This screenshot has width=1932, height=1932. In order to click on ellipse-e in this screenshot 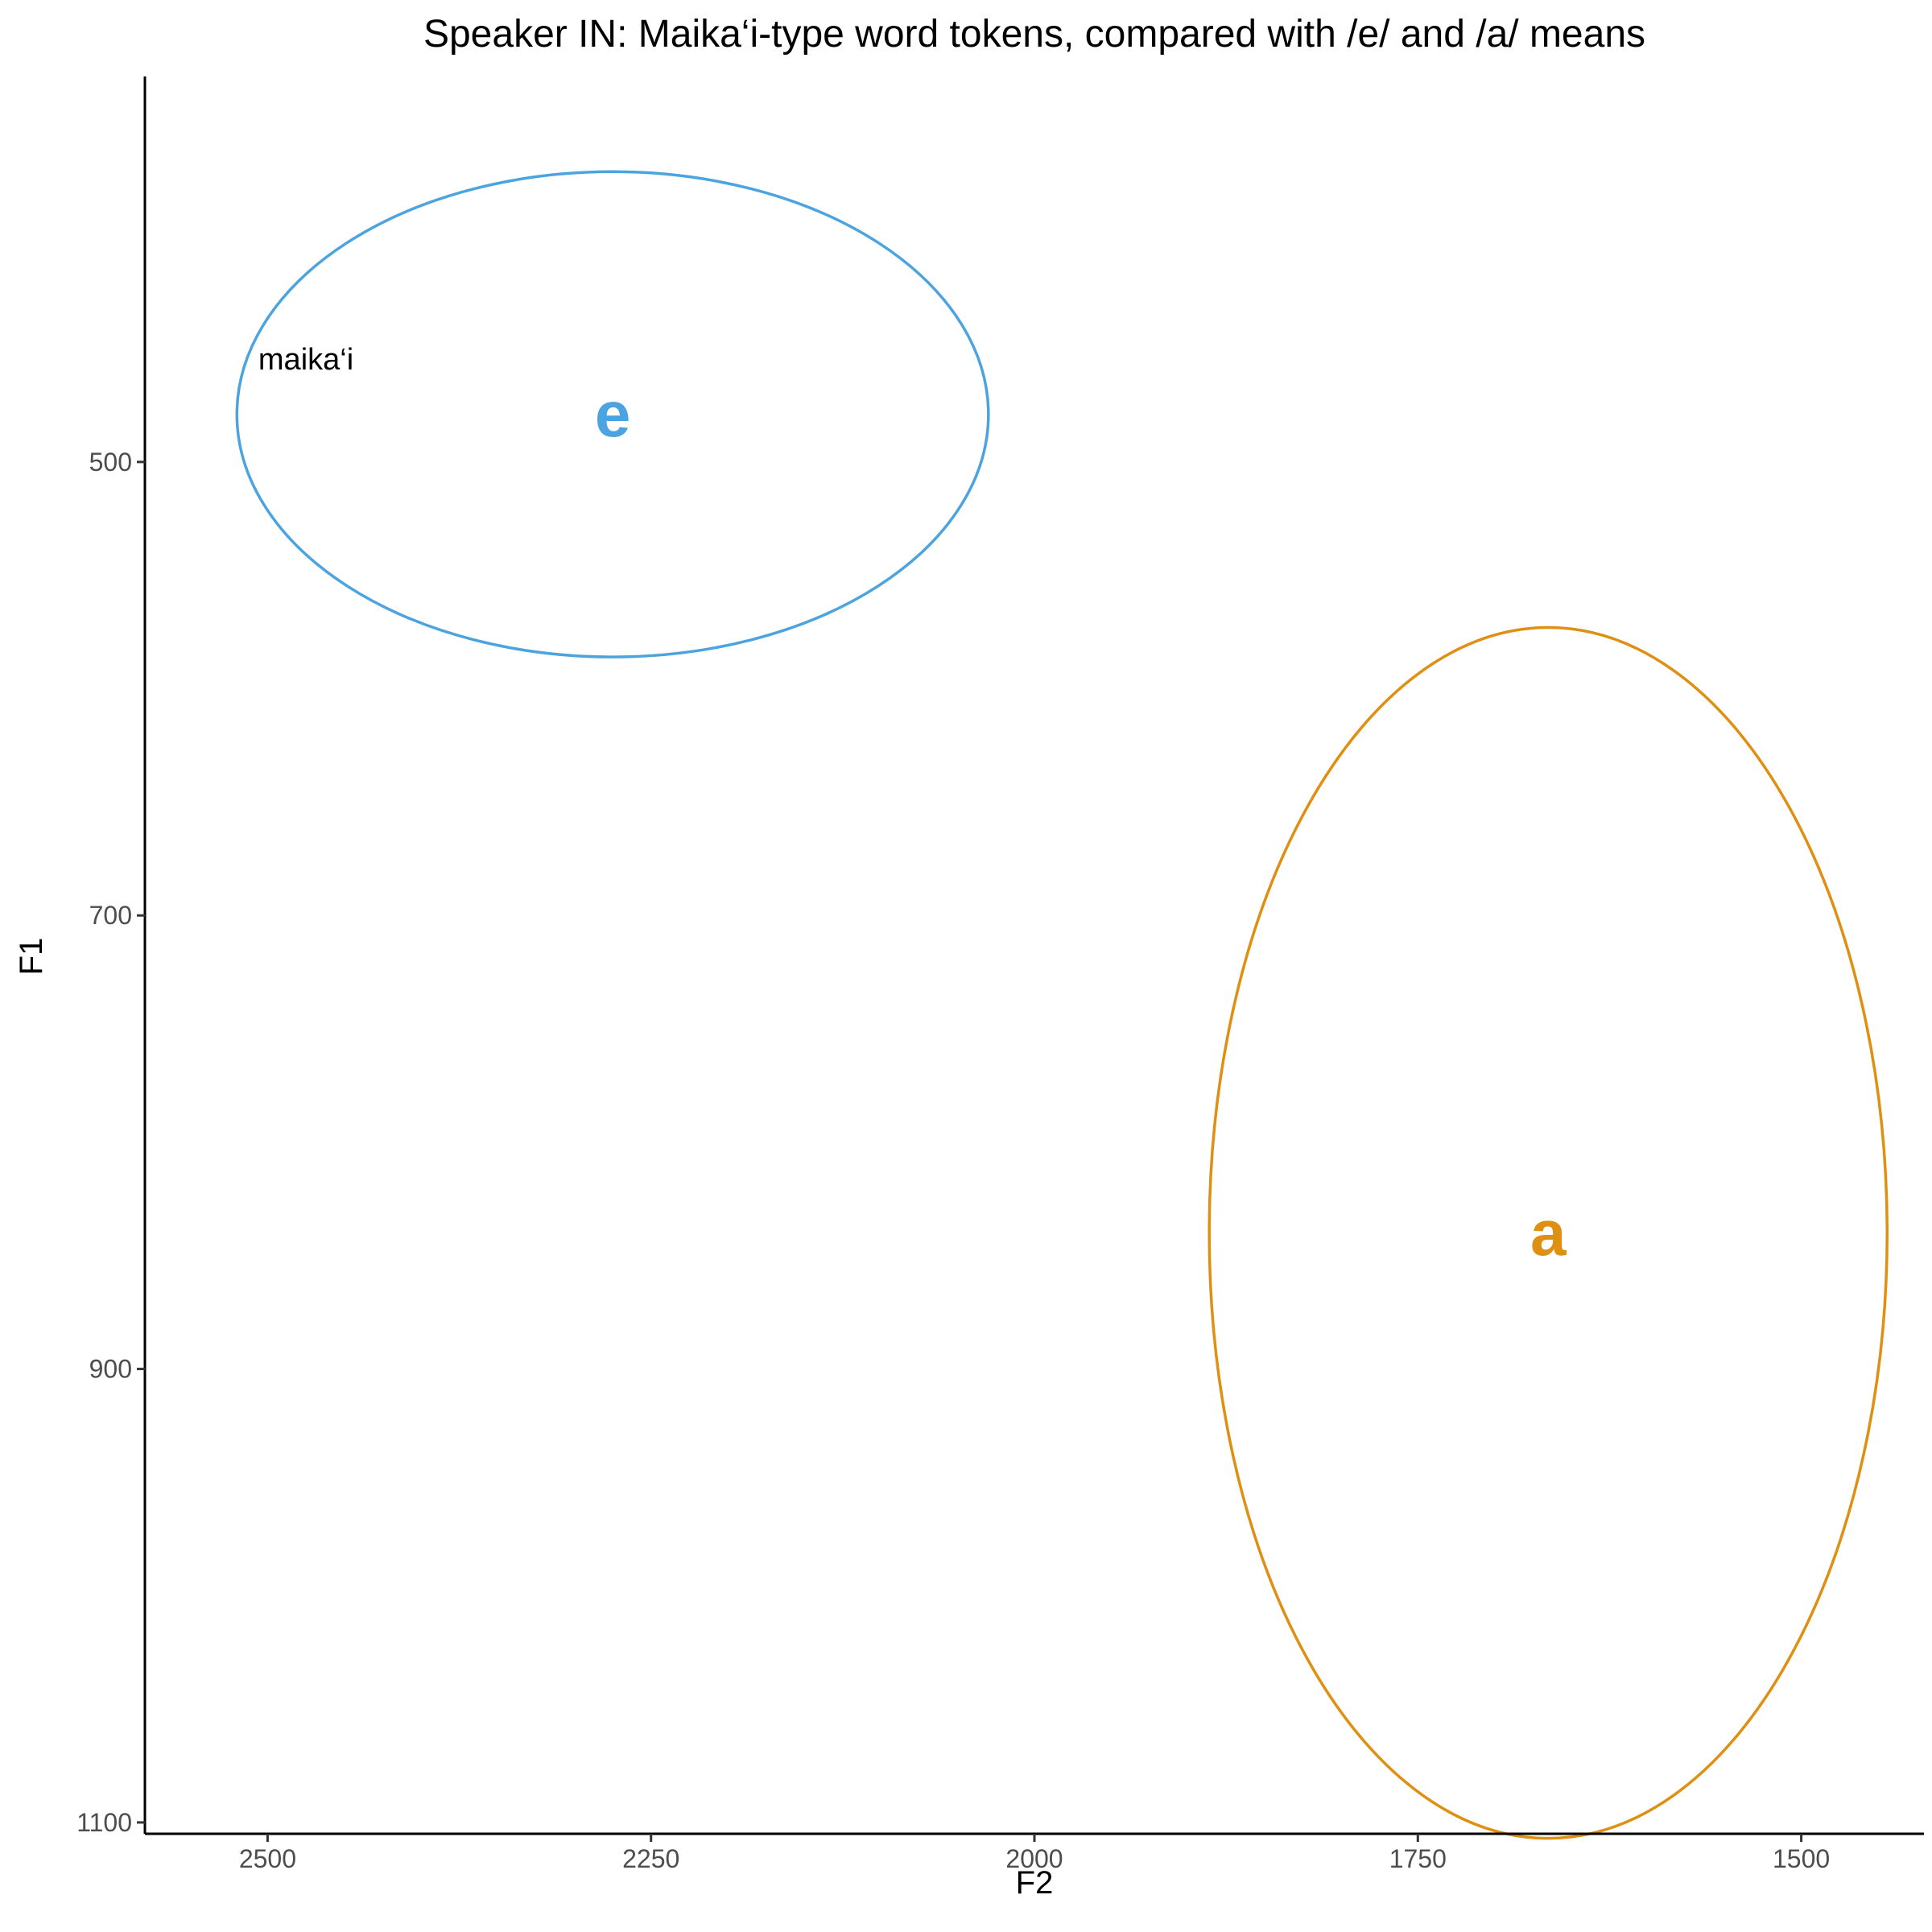, I will do `click(612, 414)`.